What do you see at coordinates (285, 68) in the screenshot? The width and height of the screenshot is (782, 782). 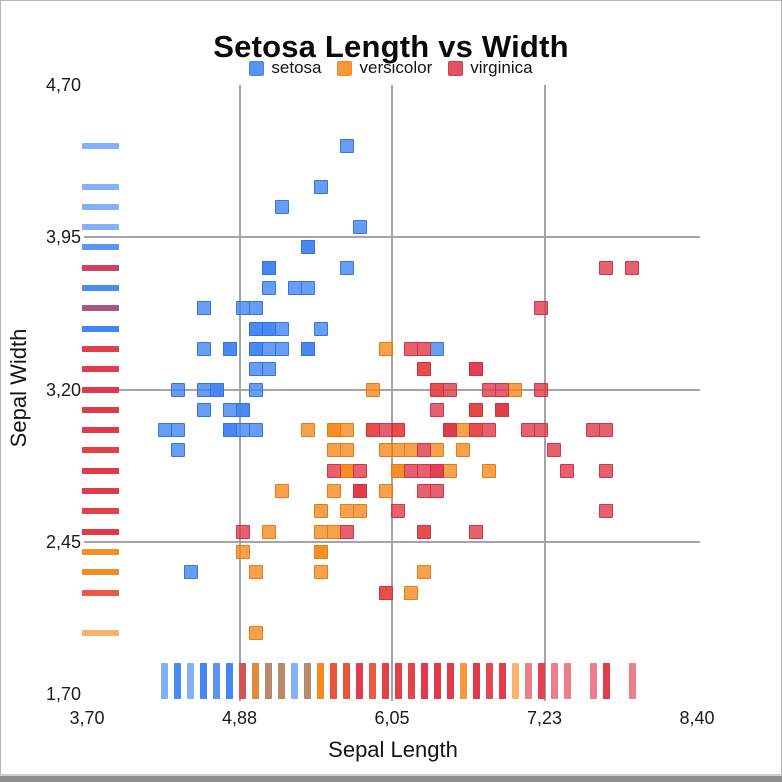 I see `legend-item-setosa: setosa` at bounding box center [285, 68].